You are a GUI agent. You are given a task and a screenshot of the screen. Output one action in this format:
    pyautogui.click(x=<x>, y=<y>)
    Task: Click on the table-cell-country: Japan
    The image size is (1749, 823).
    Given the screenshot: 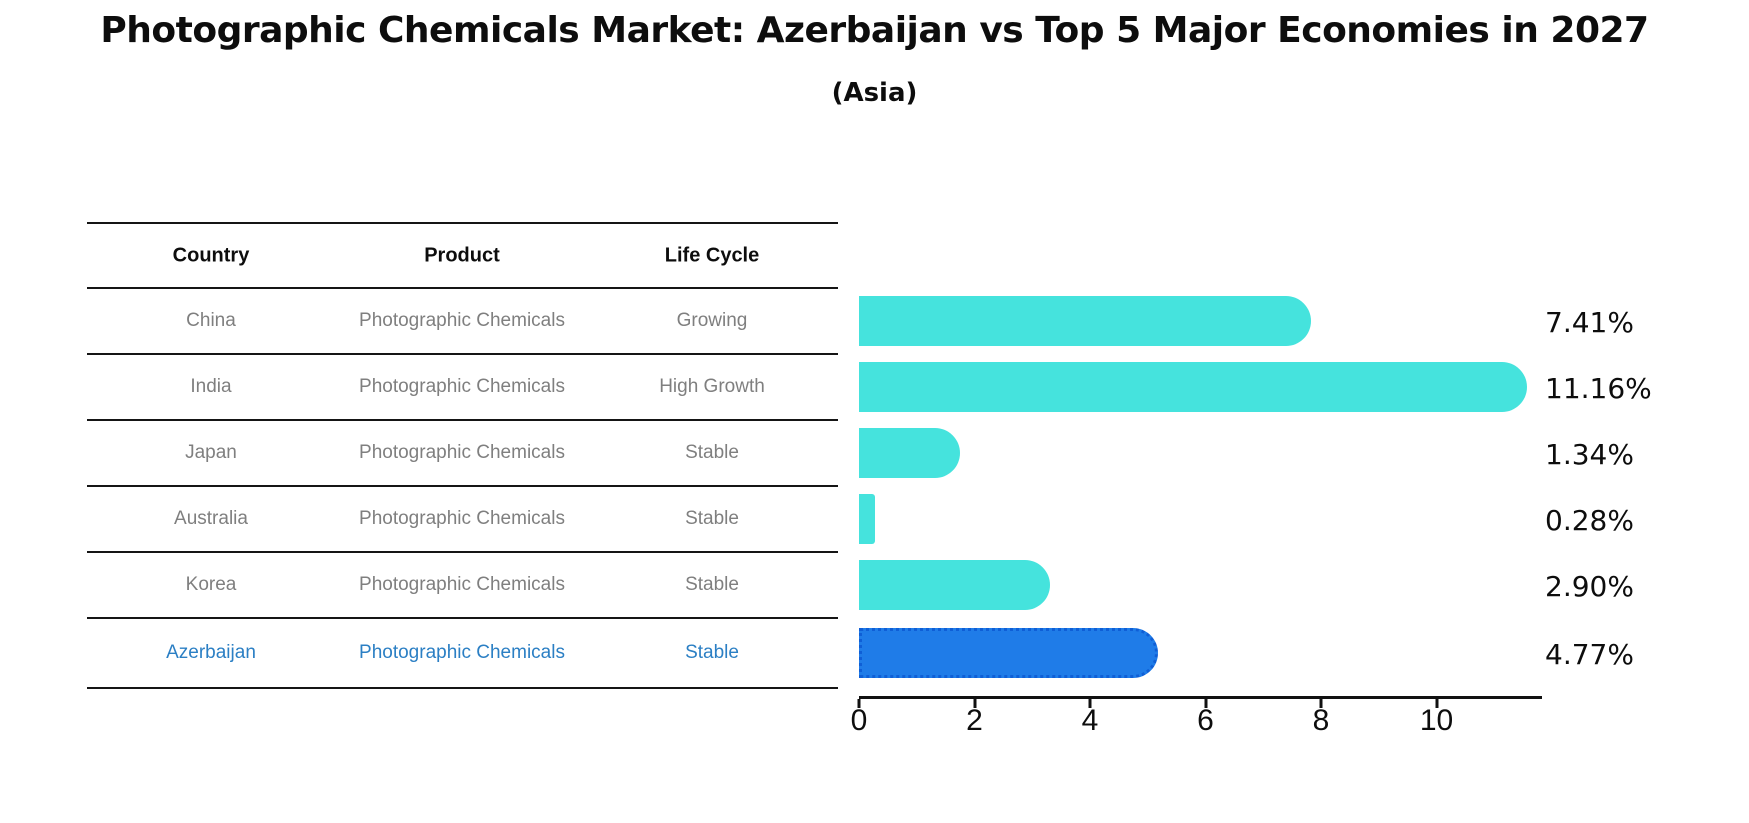 What is the action you would take?
    pyautogui.click(x=211, y=452)
    